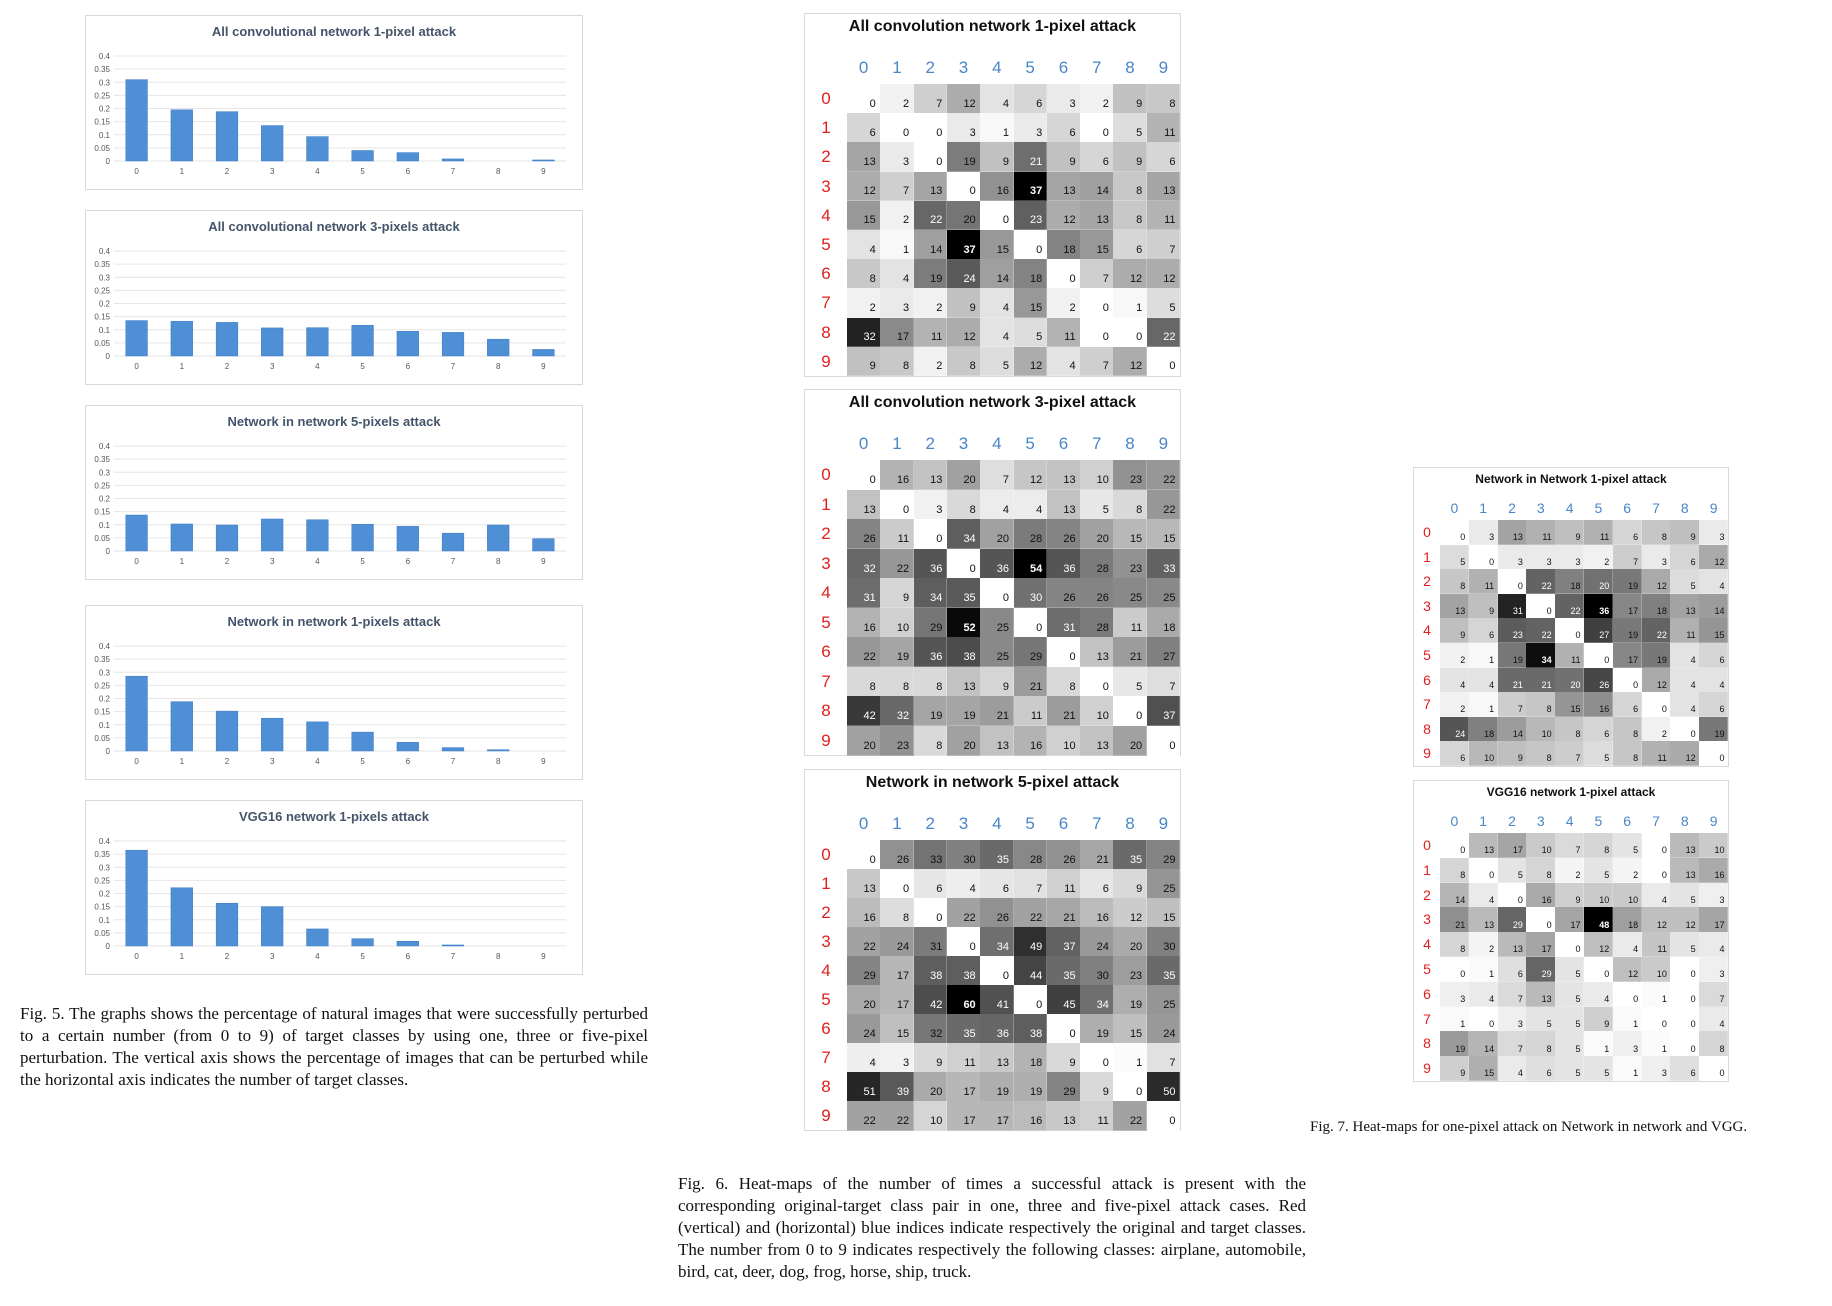  What do you see at coordinates (930, 652) in the screenshot?
I see `heatmap-cell: 36` at bounding box center [930, 652].